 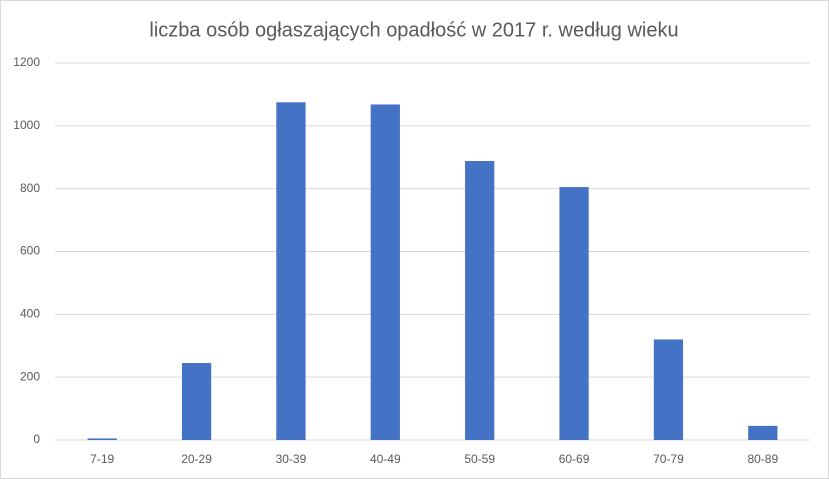 What do you see at coordinates (30, 251) in the screenshot?
I see `y-tick-label: 600` at bounding box center [30, 251].